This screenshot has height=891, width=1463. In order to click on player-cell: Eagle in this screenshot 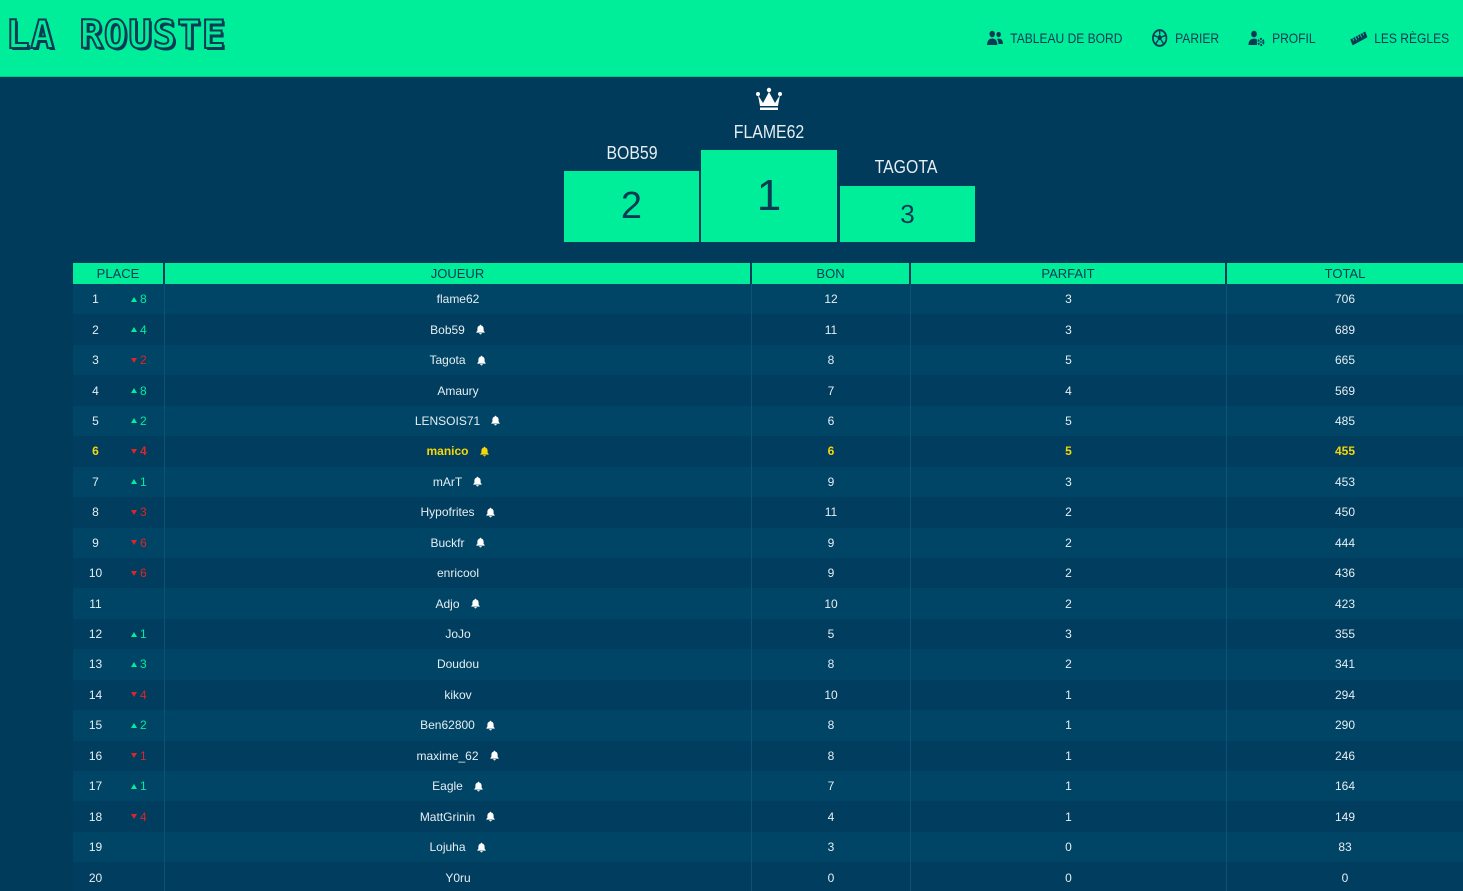, I will do `click(458, 786)`.